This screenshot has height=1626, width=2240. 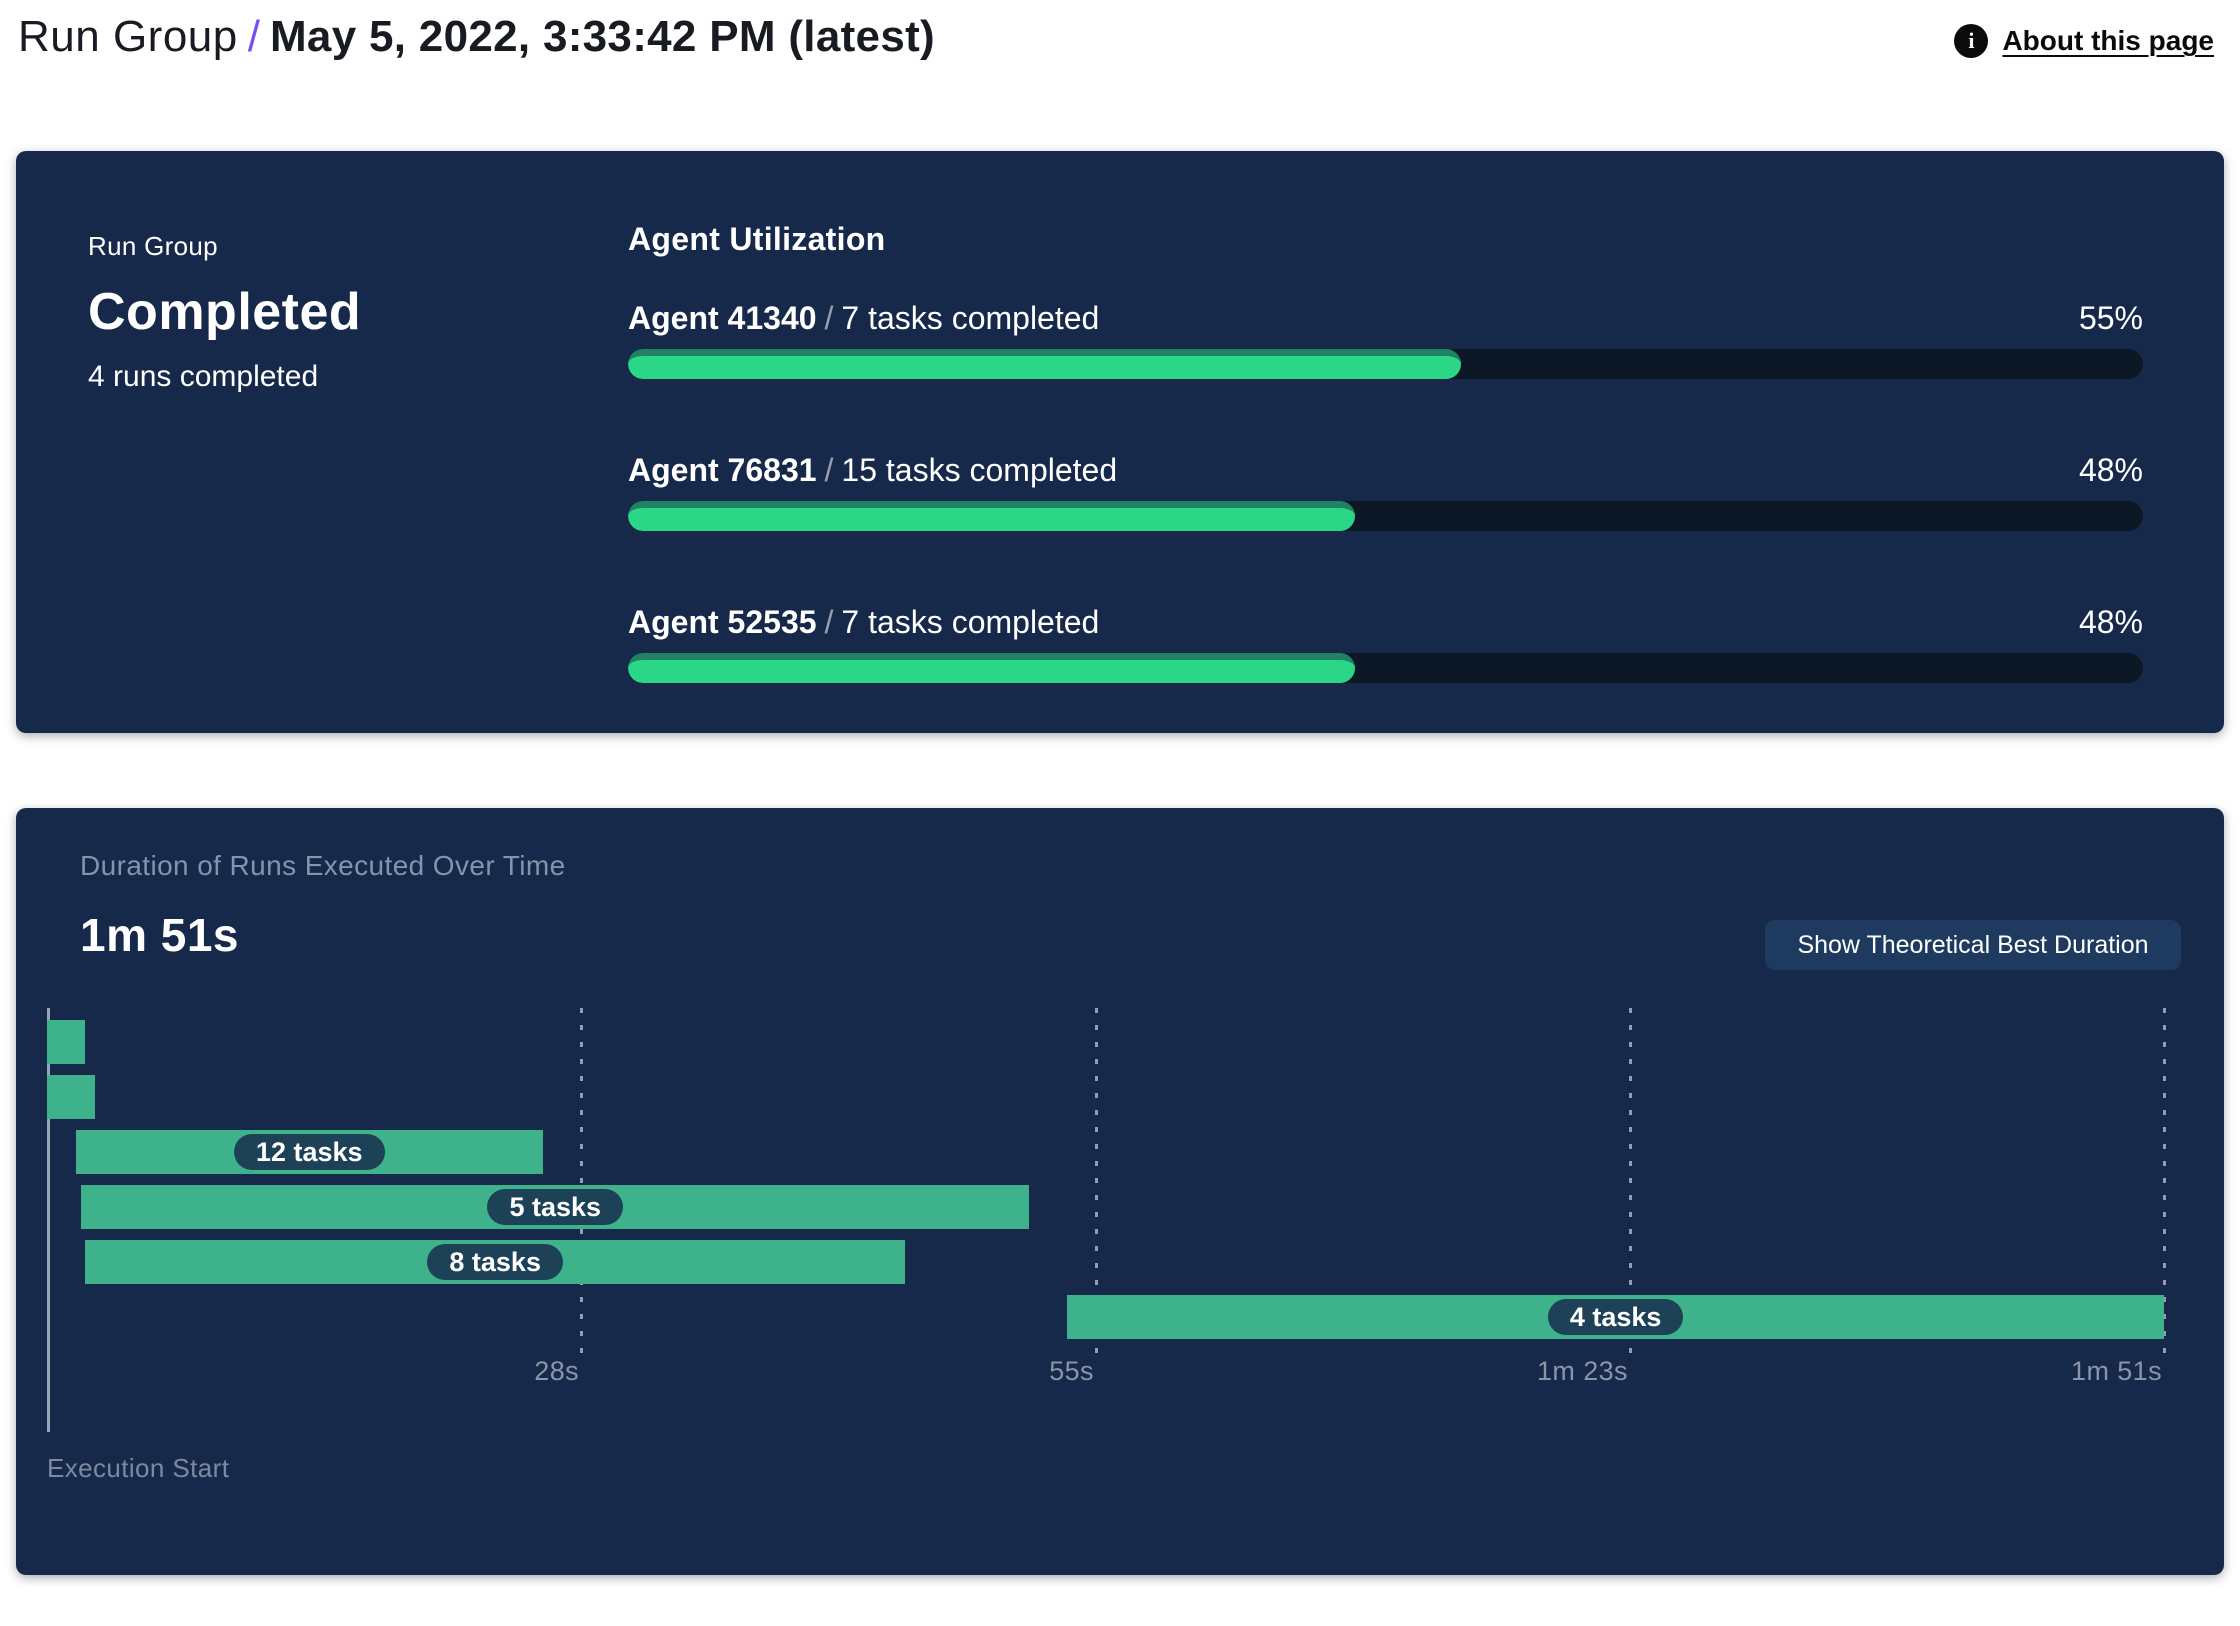 What do you see at coordinates (153, 246) in the screenshot?
I see `status-panel-label: Run Group` at bounding box center [153, 246].